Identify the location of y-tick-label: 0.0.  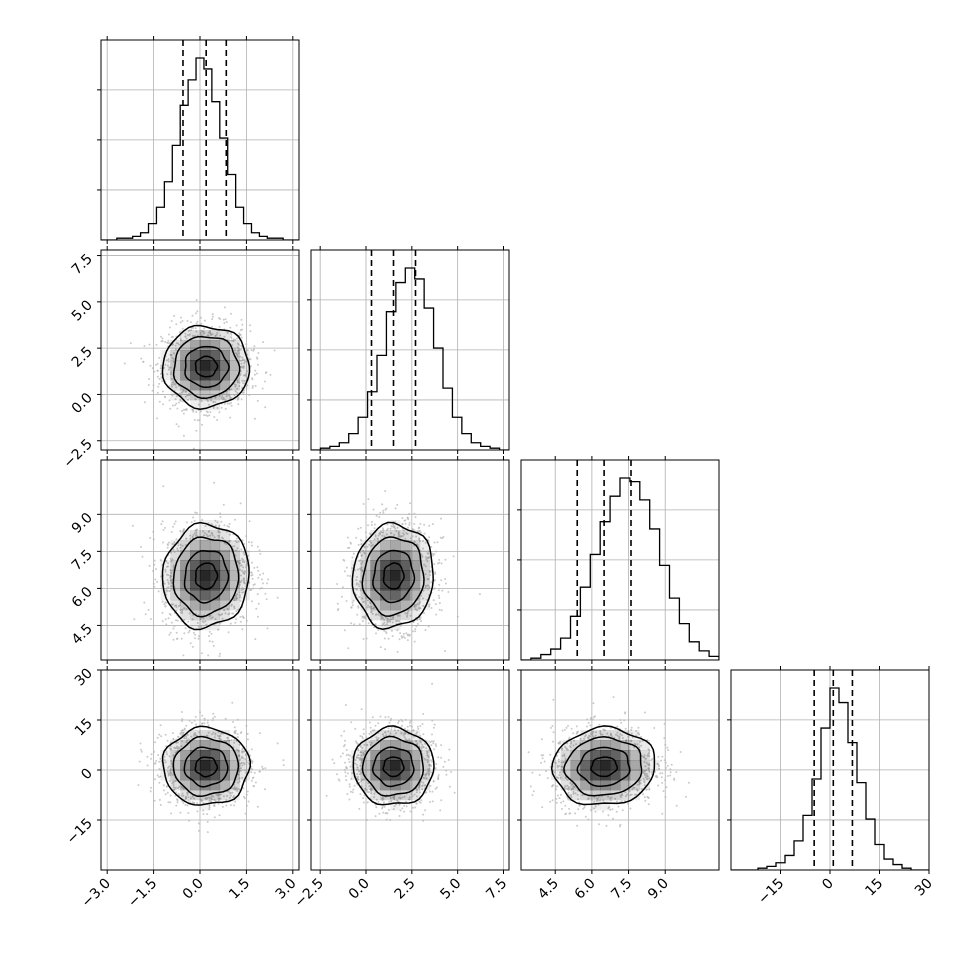
(82, 403).